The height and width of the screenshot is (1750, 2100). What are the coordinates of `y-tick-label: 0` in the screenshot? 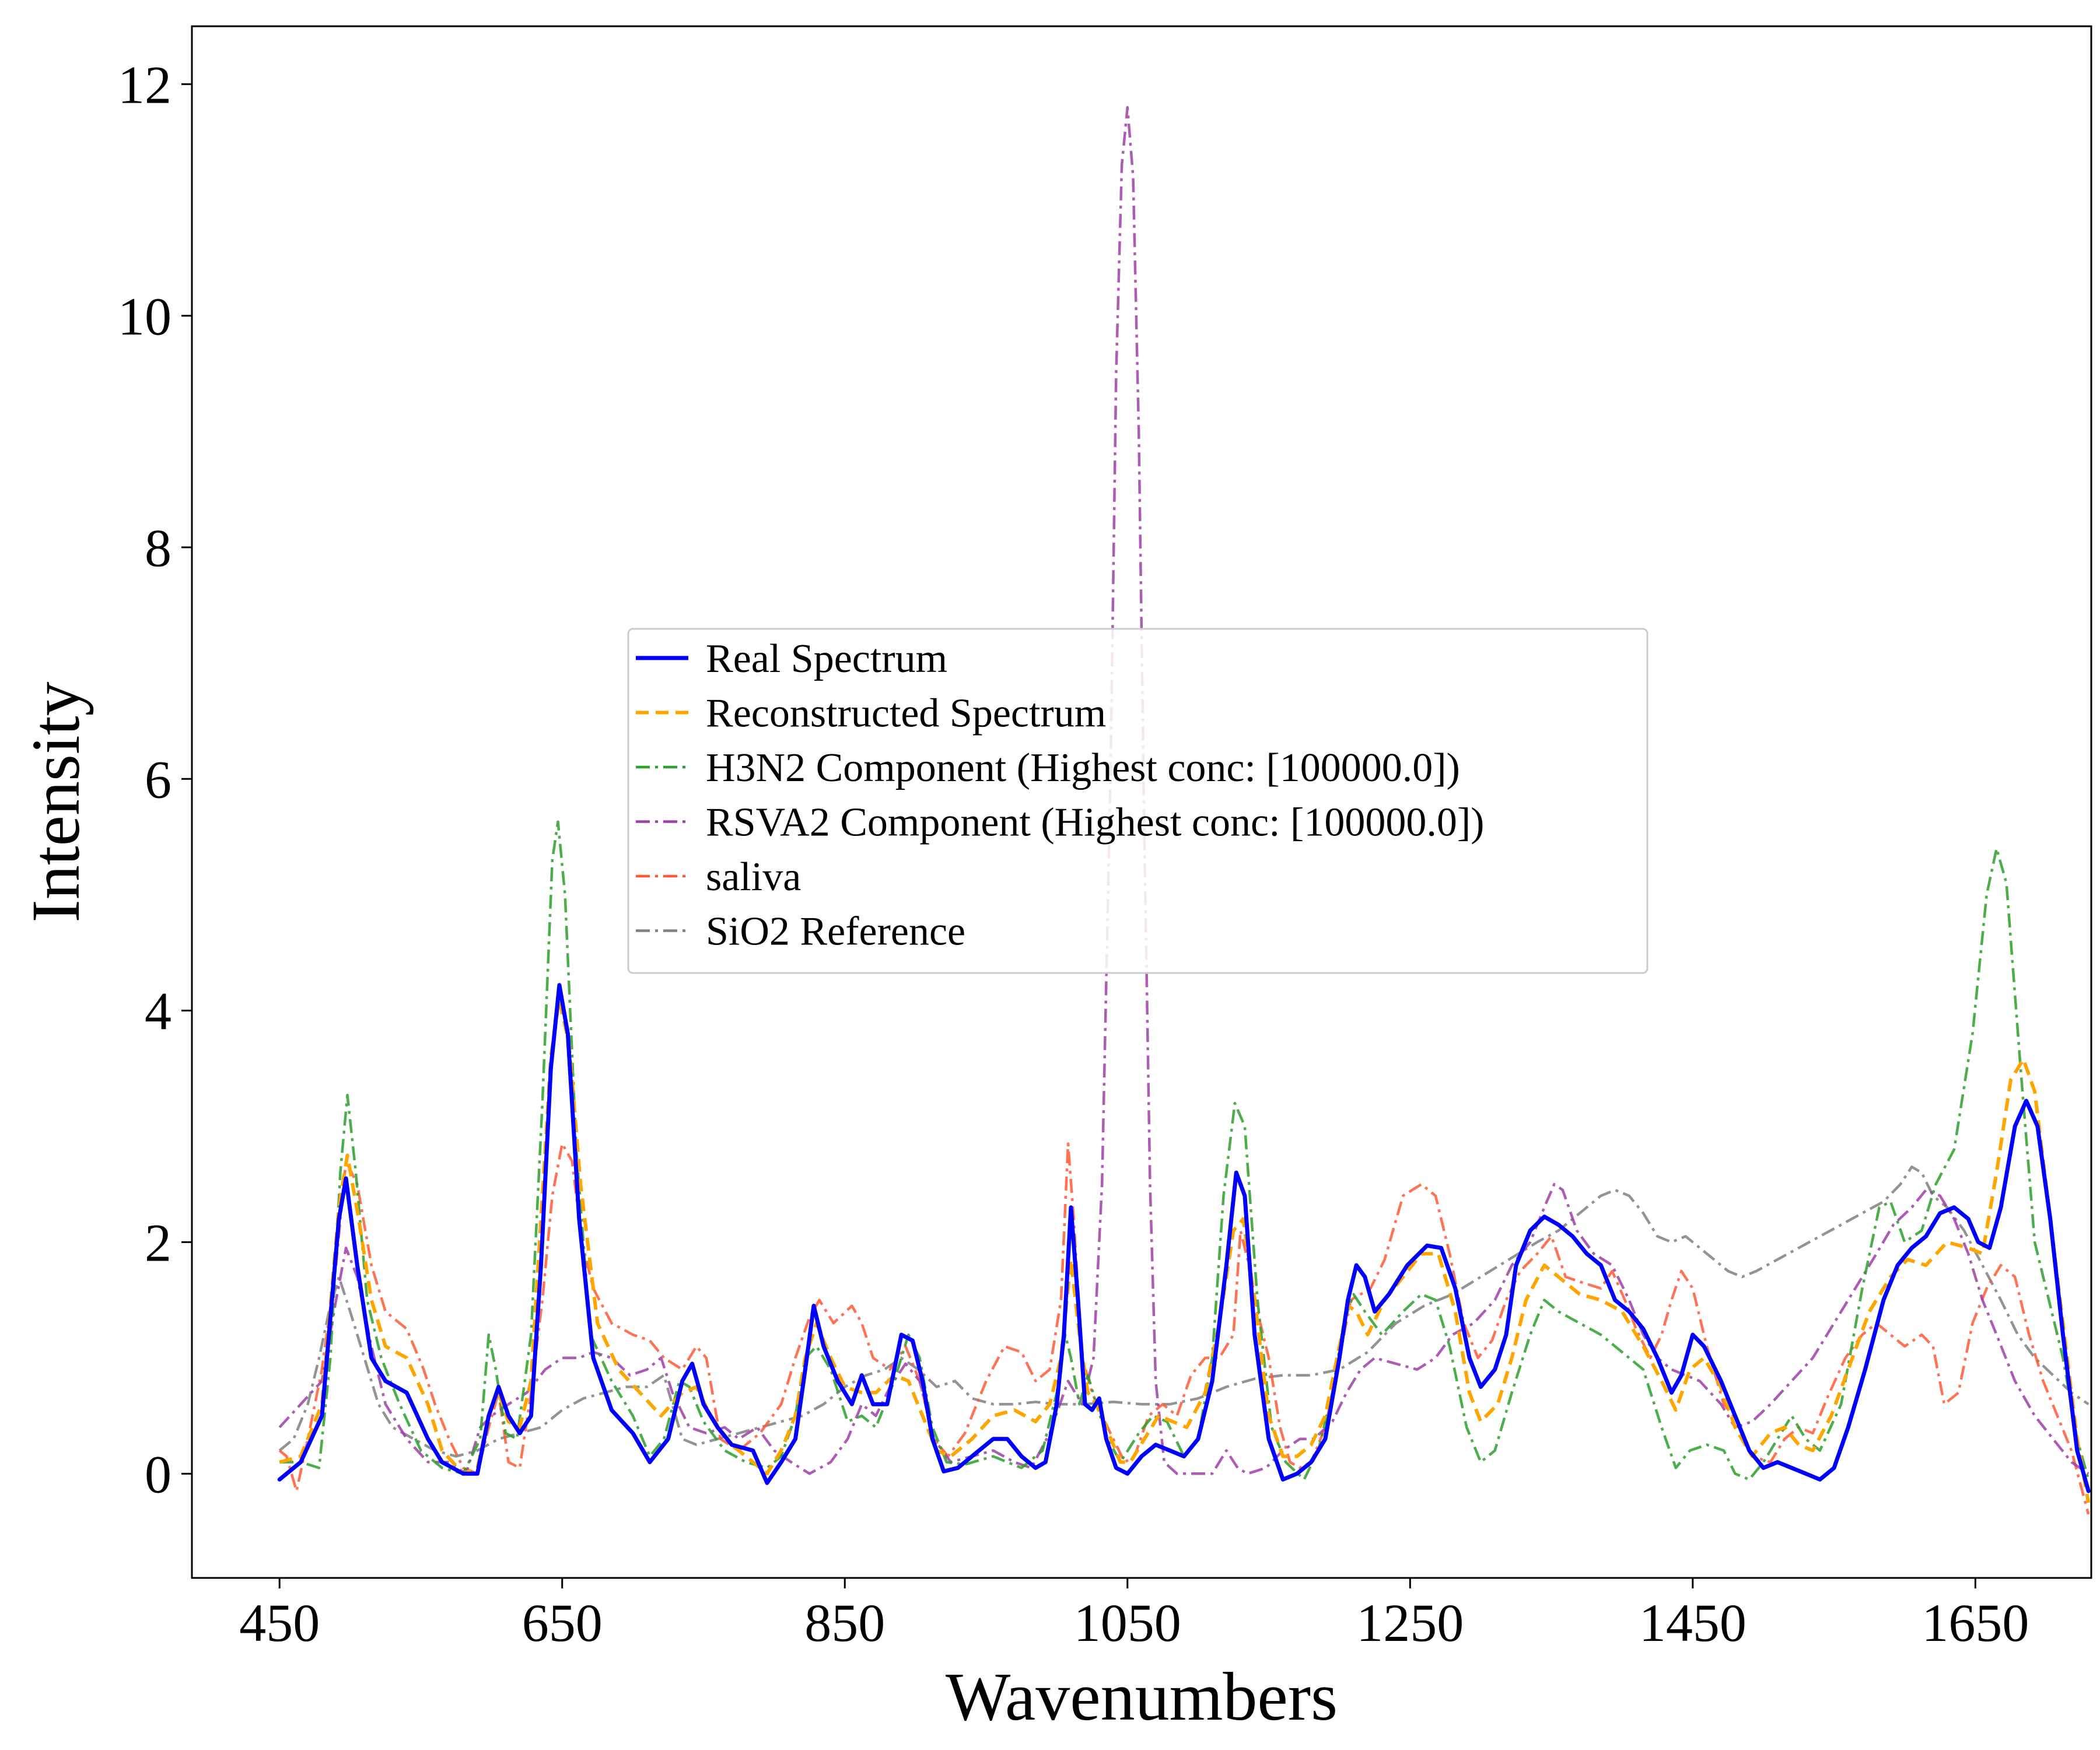 It's located at (159, 1474).